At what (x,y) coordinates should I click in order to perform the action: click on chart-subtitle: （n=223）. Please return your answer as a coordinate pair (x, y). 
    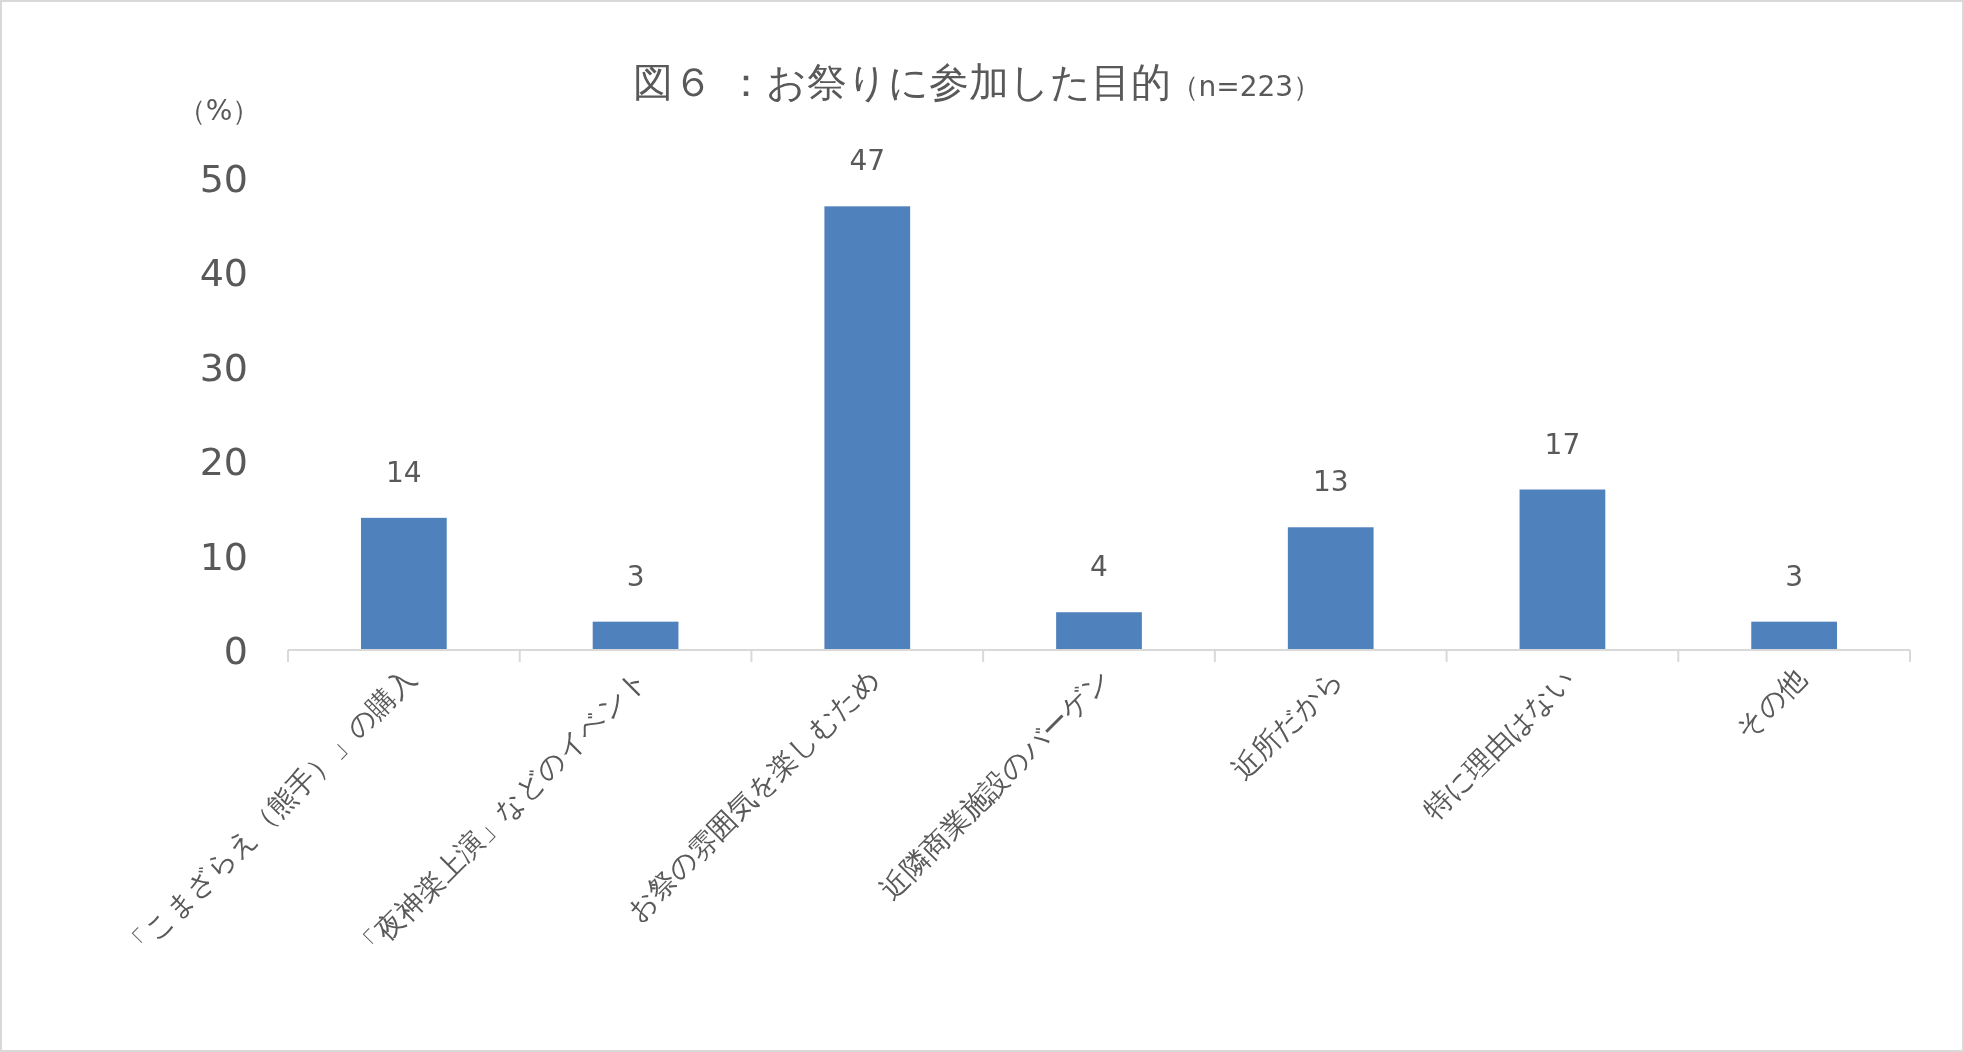
    Looking at the image, I should click on (1246, 86).